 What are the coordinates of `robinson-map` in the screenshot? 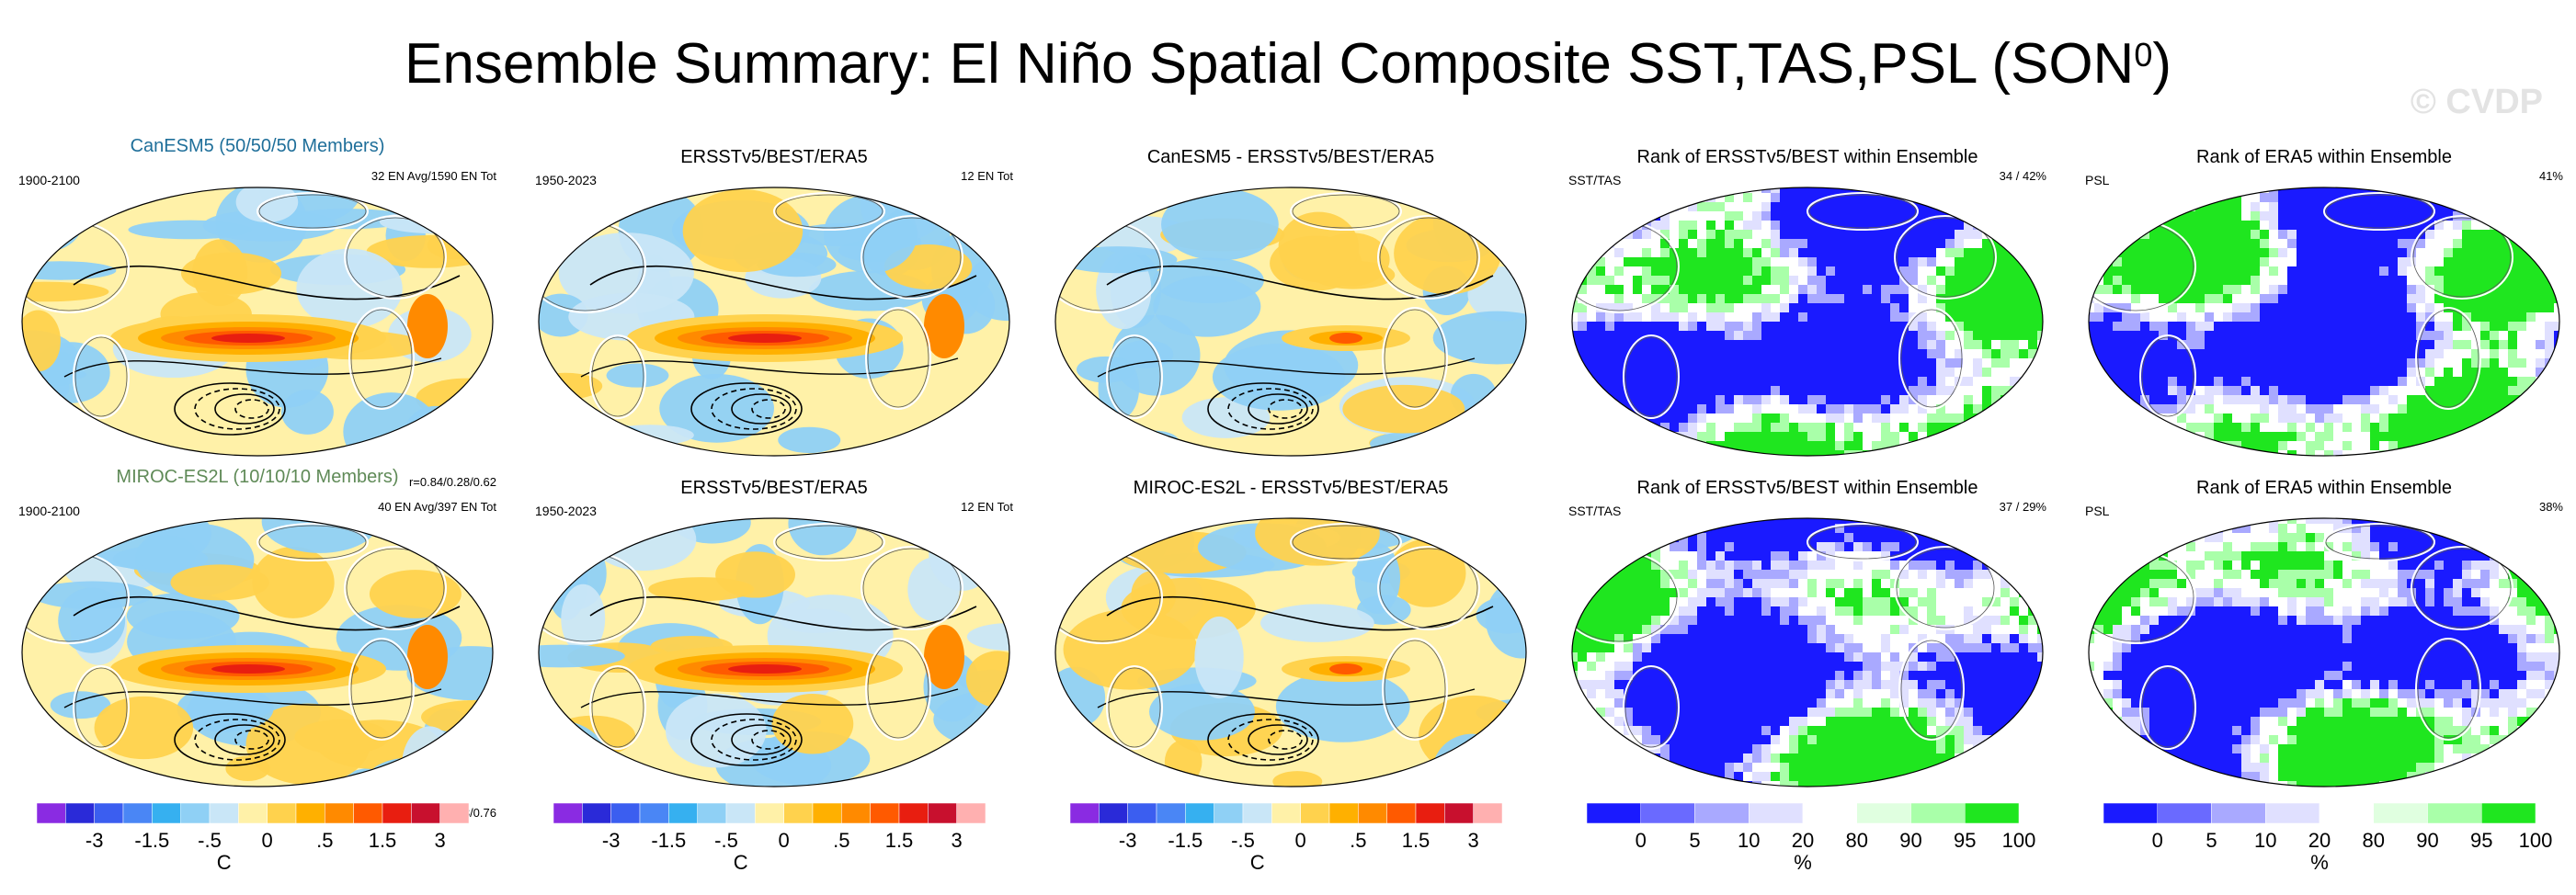 It's located at (774, 322).